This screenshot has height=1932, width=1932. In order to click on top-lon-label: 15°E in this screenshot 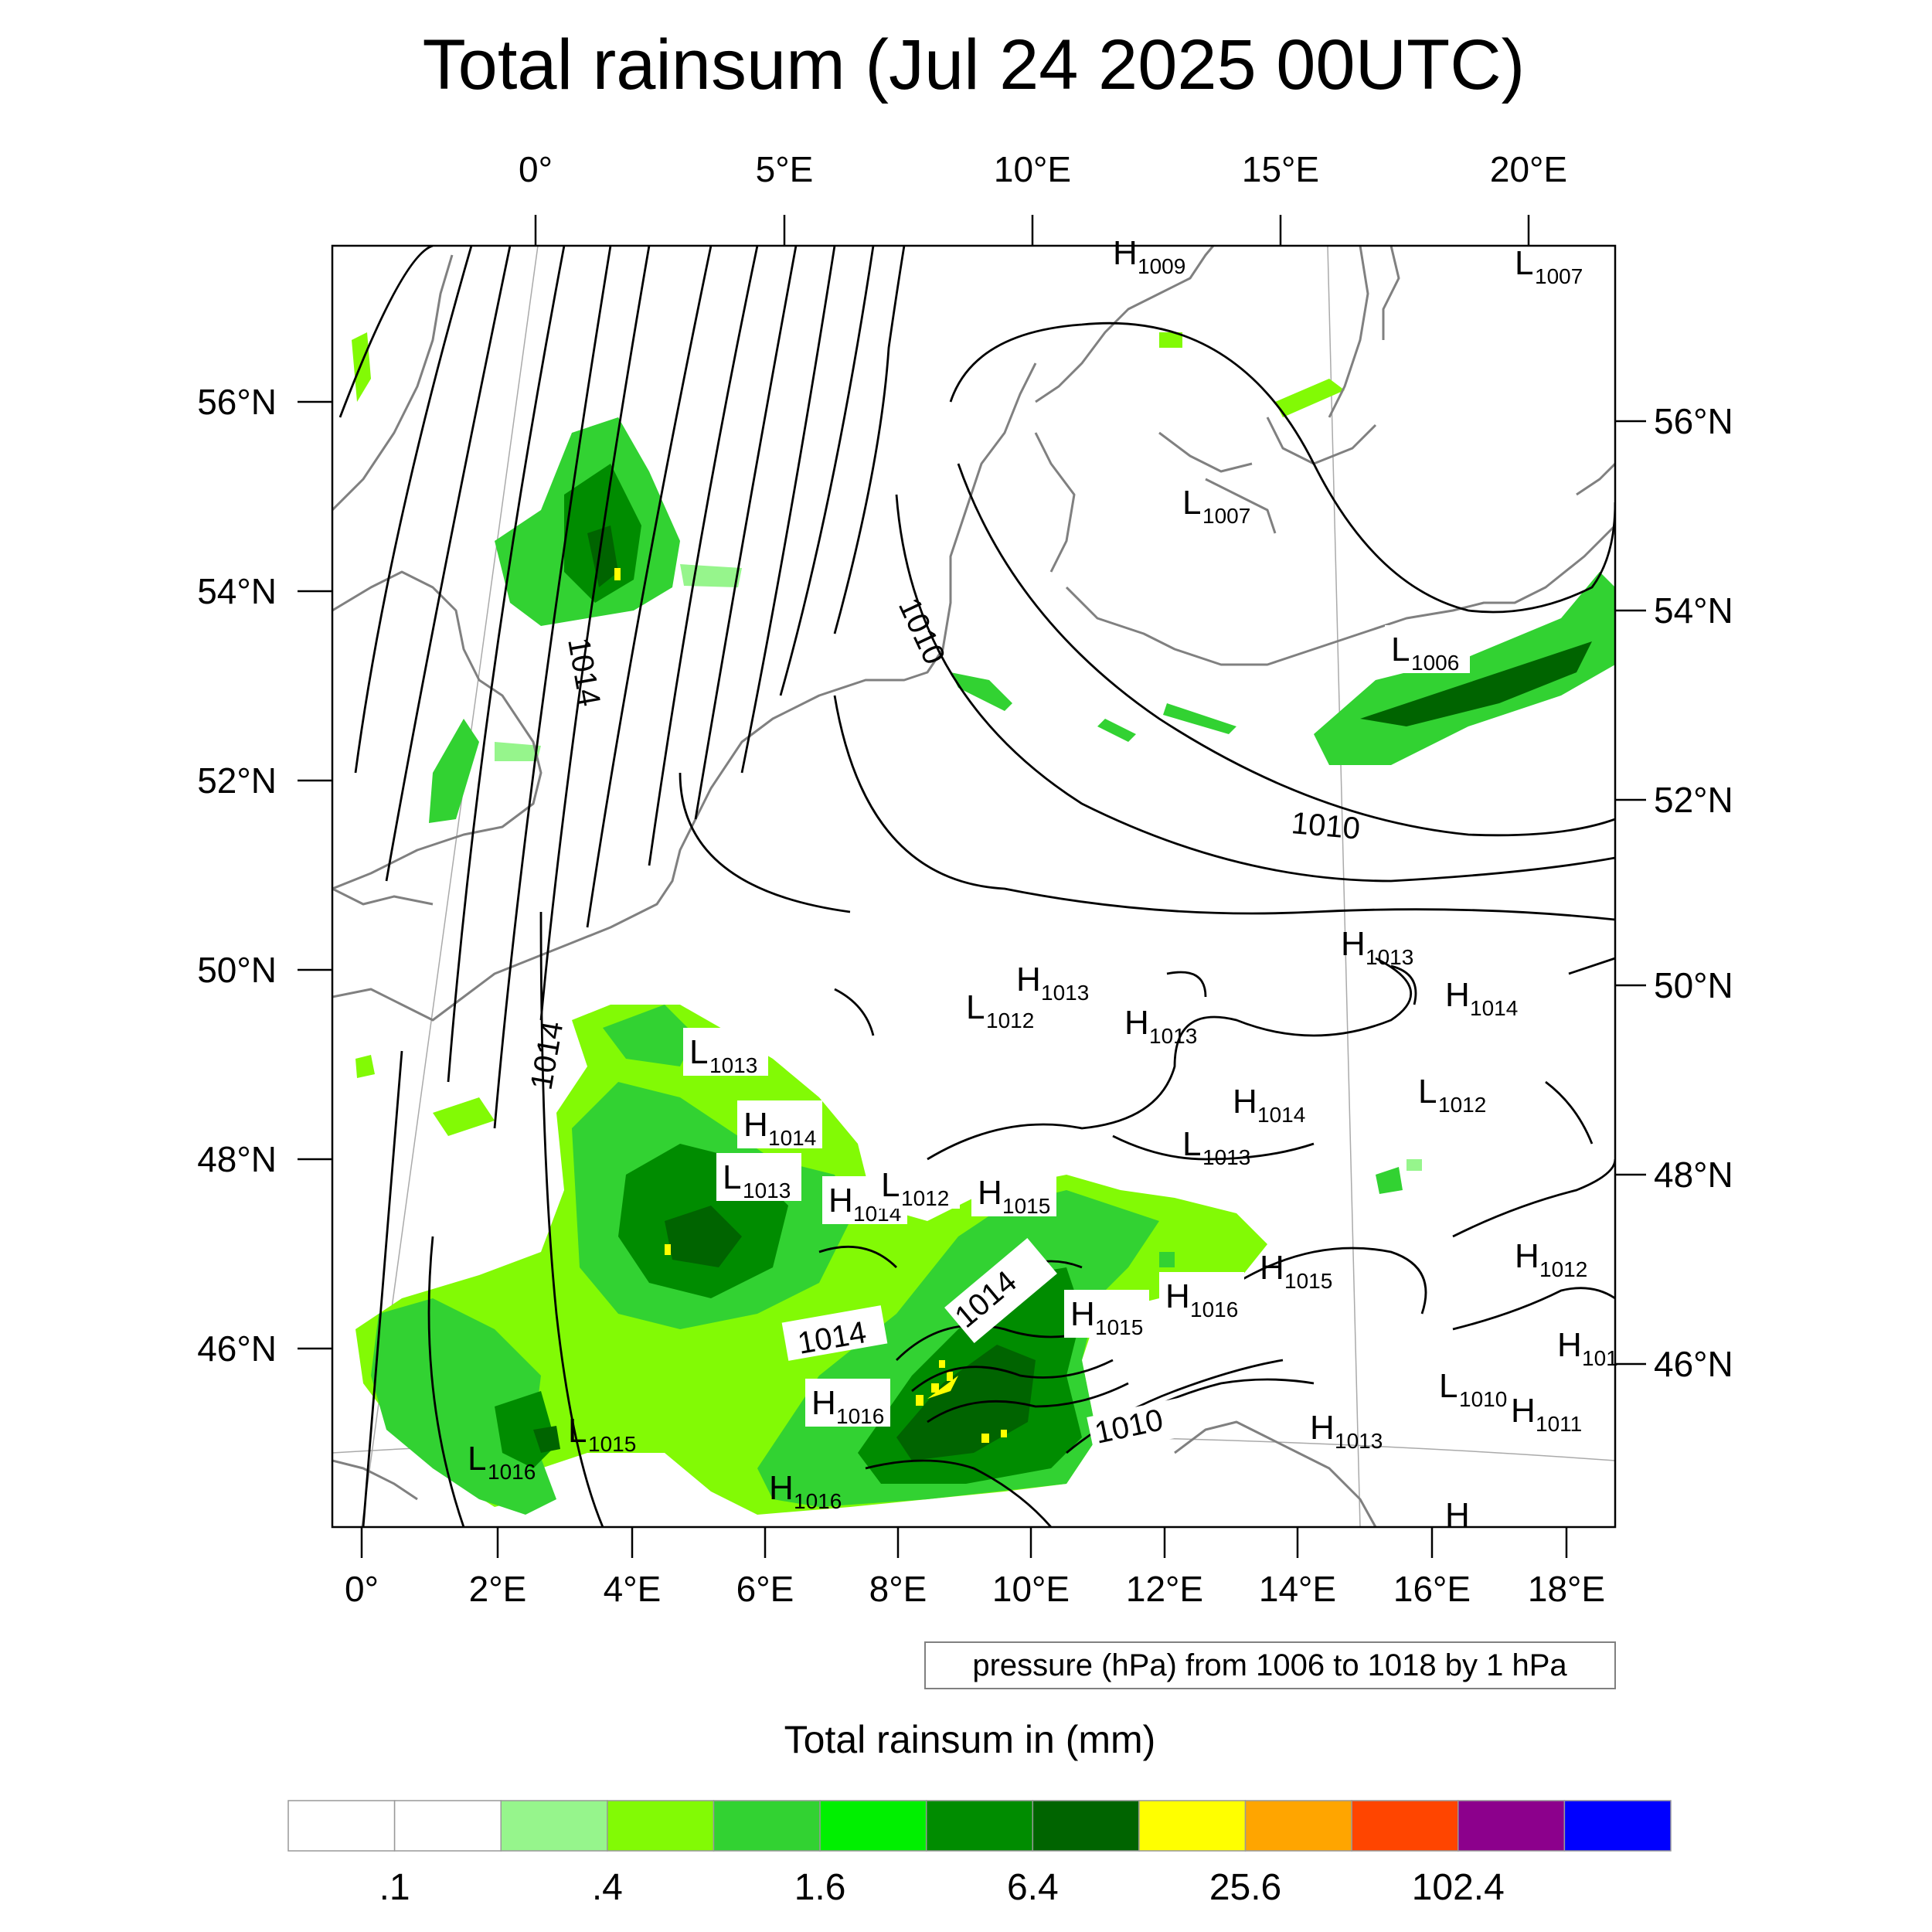, I will do `click(1281, 169)`.